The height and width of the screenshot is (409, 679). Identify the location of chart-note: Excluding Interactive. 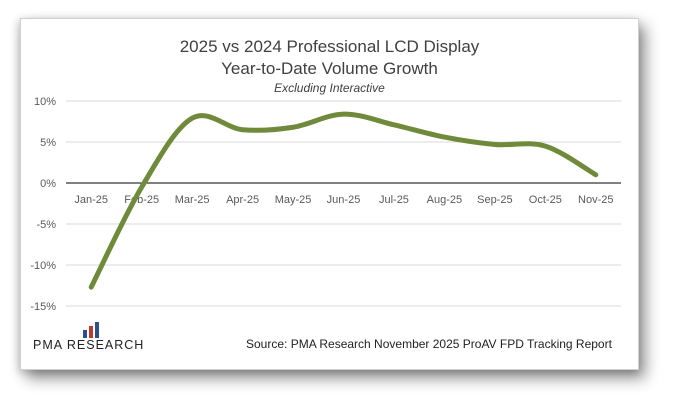
(329, 88).